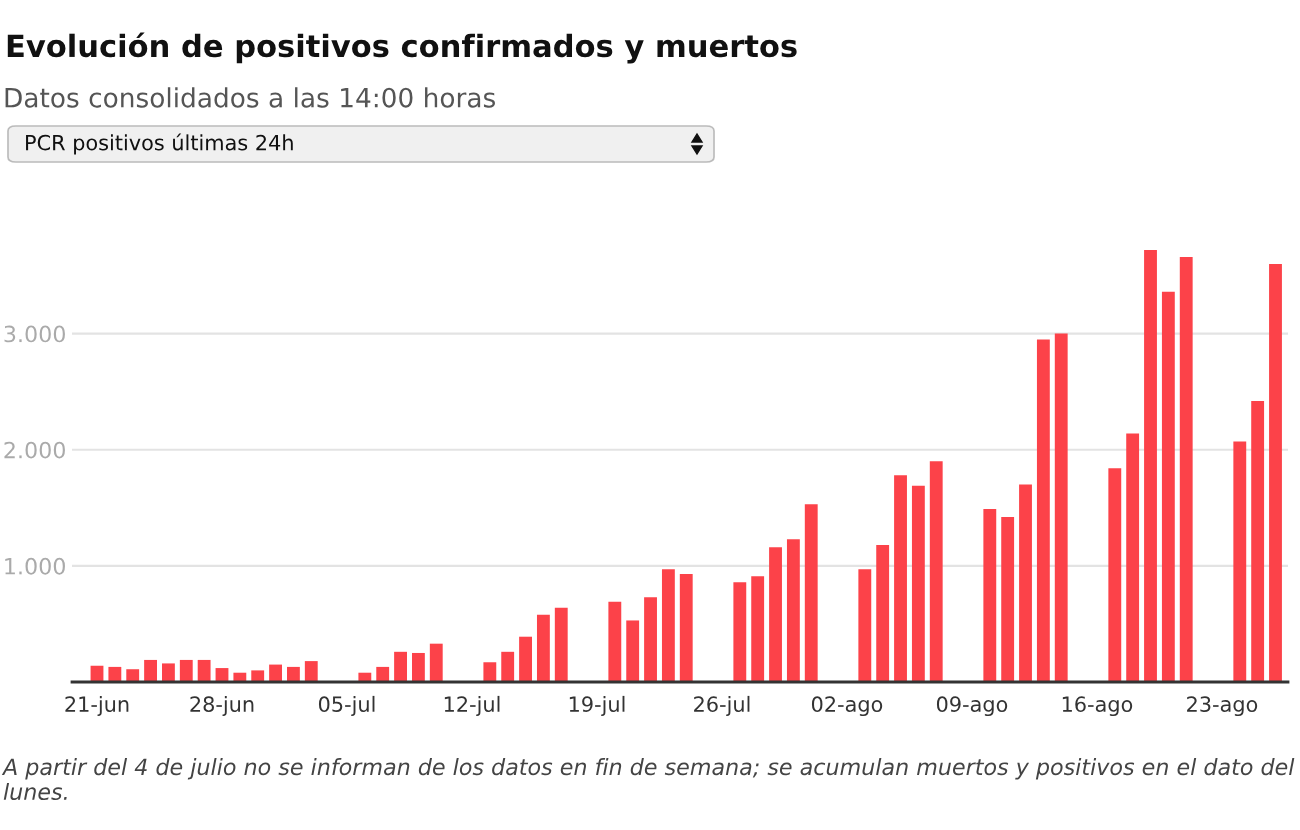  What do you see at coordinates (97, 706) in the screenshot?
I see `x-tick-label: 21-jun` at bounding box center [97, 706].